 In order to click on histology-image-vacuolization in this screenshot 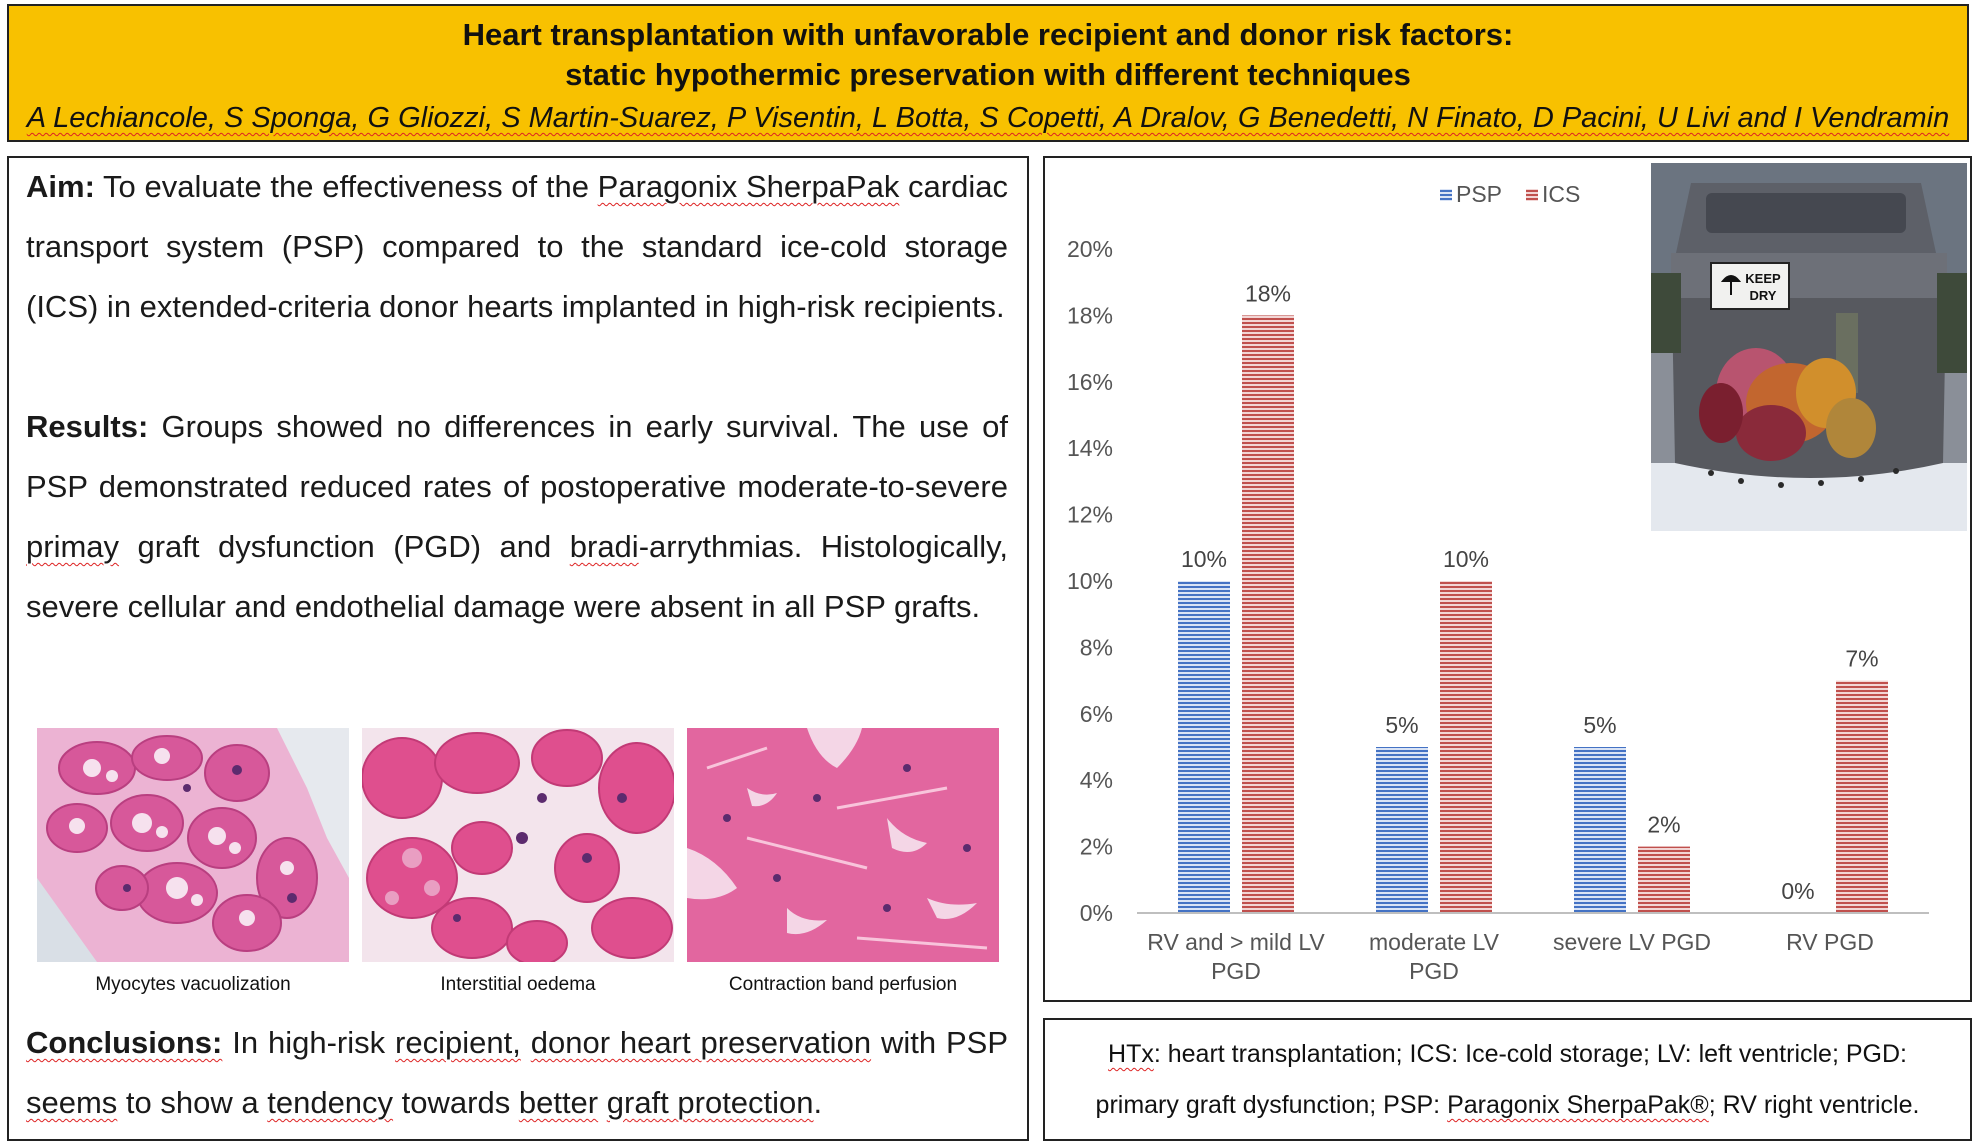, I will do `click(193, 845)`.